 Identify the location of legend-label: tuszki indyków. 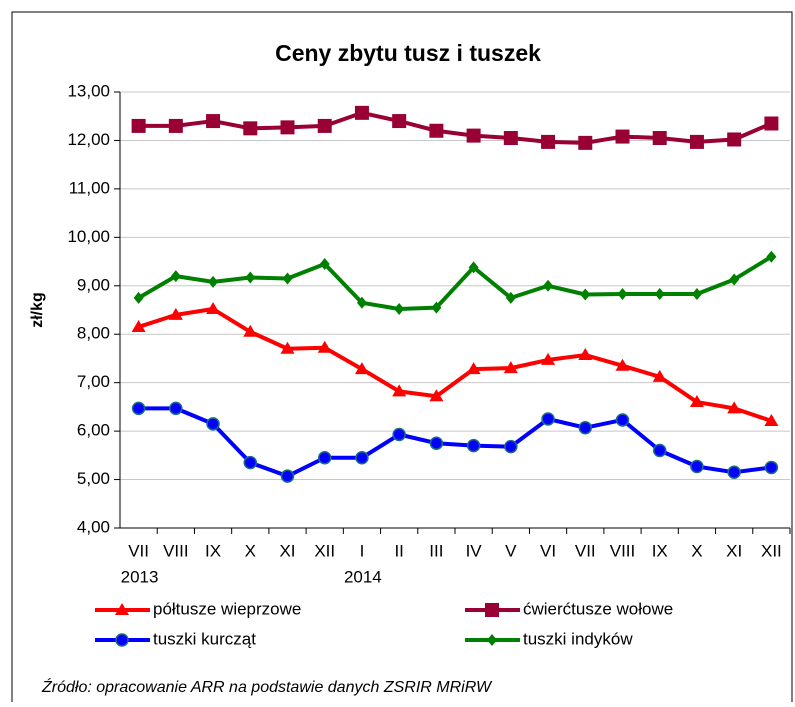
(578, 638).